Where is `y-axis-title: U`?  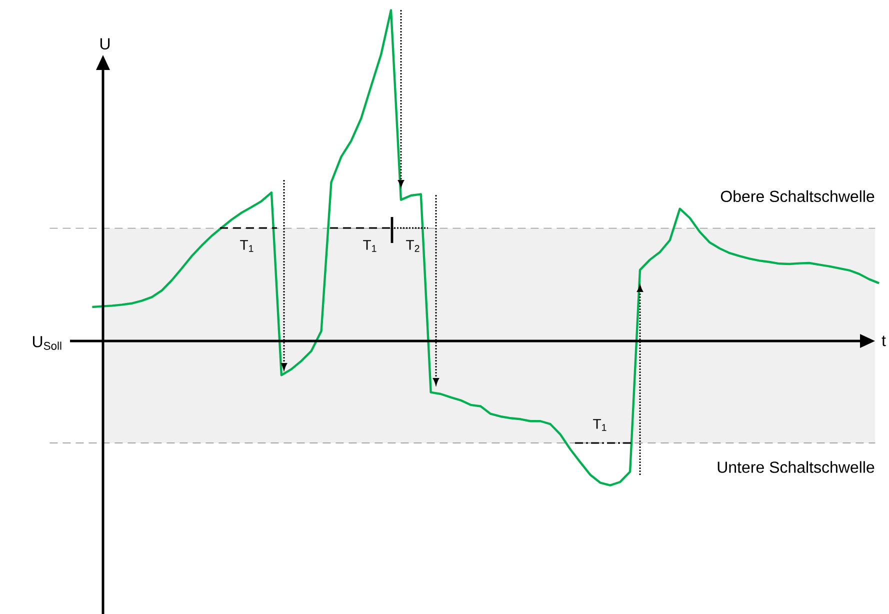
y-axis-title: U is located at coordinates (105, 44).